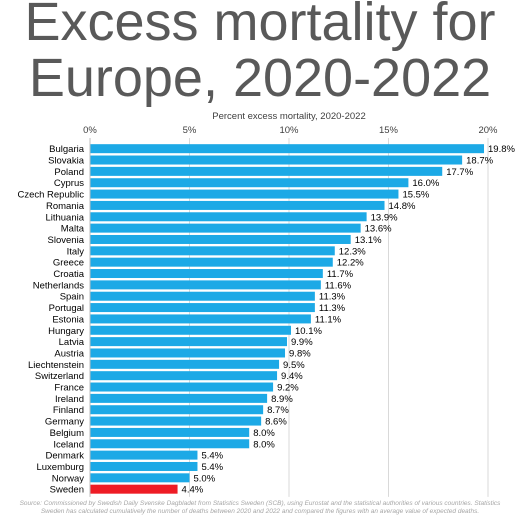  Describe the element at coordinates (300, 353) in the screenshot. I see `value-label: 9.8%` at that location.